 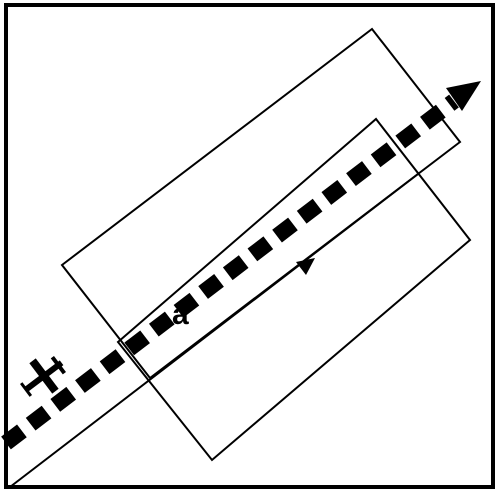 What do you see at coordinates (305, 266) in the screenshot?
I see `direction-arrow-icon` at bounding box center [305, 266].